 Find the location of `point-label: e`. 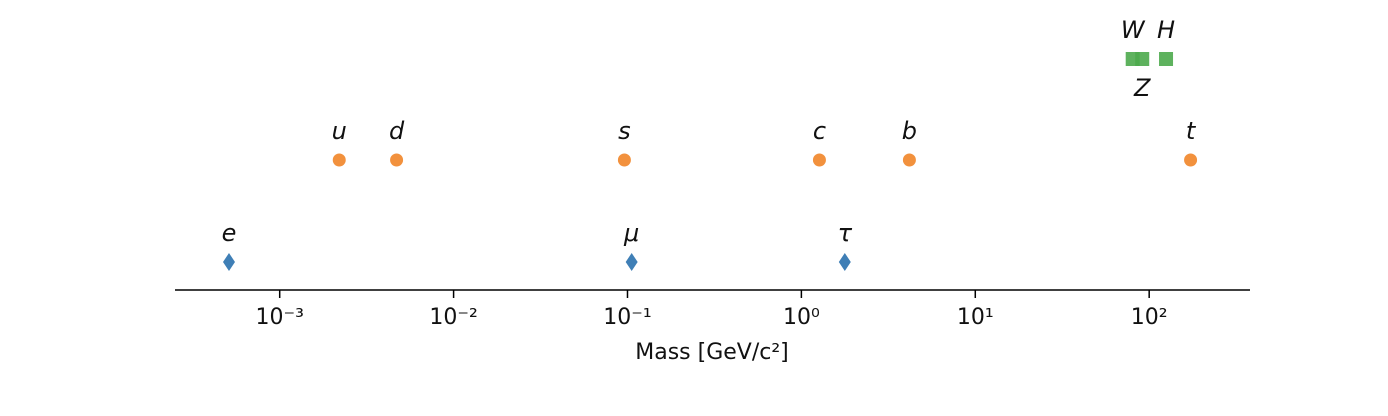

point-label: e is located at coordinates (229, 233).